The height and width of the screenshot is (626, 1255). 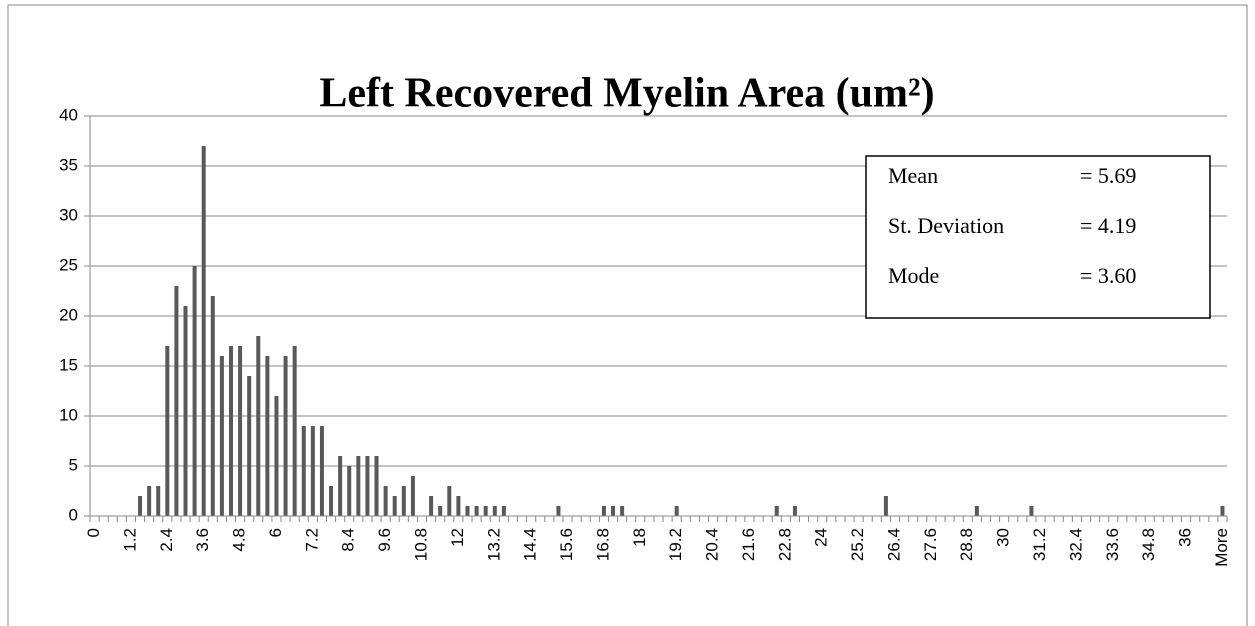 What do you see at coordinates (857, 544) in the screenshot?
I see `x-tick-label: 25.2` at bounding box center [857, 544].